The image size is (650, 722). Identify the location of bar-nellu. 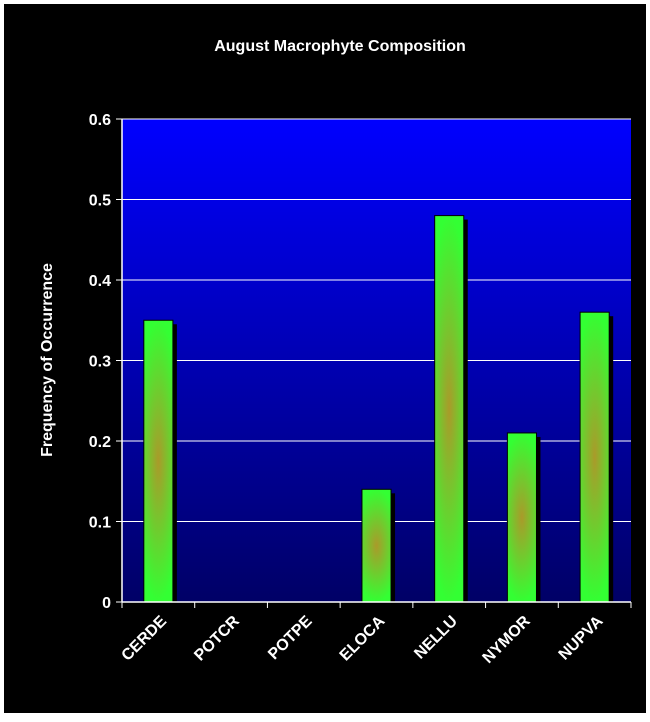
(449, 409).